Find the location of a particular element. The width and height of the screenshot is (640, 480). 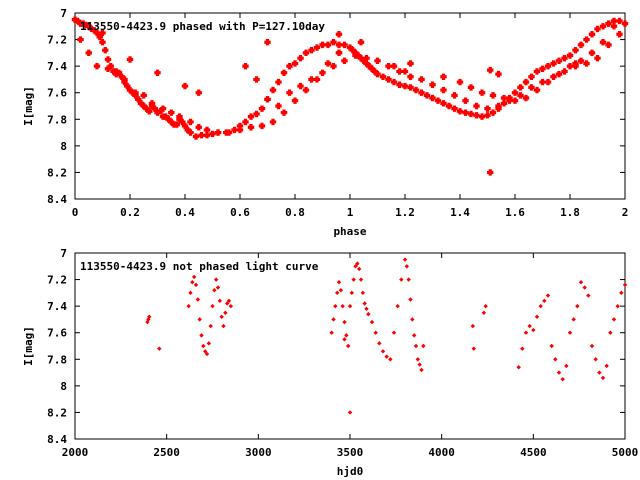

unphased-x-tick-label: 3500 is located at coordinates (350, 452).